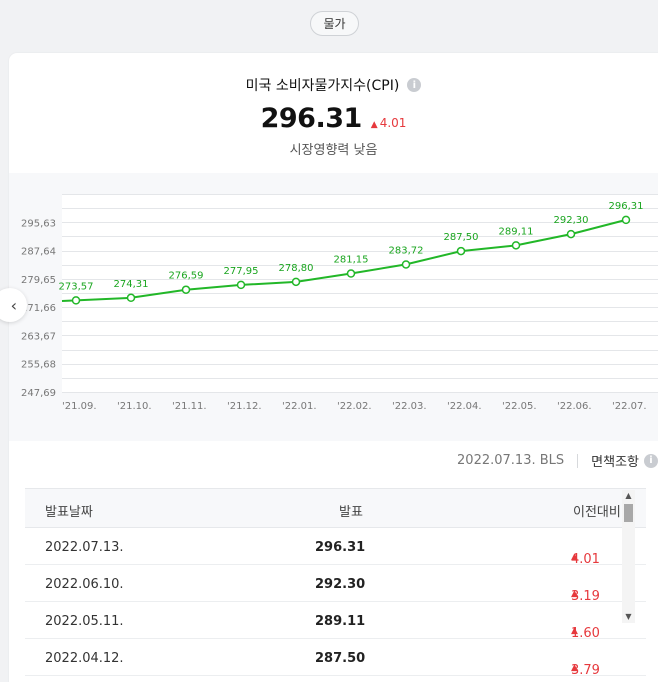  What do you see at coordinates (340, 584) in the screenshot?
I see `row-value: 292.30` at bounding box center [340, 584].